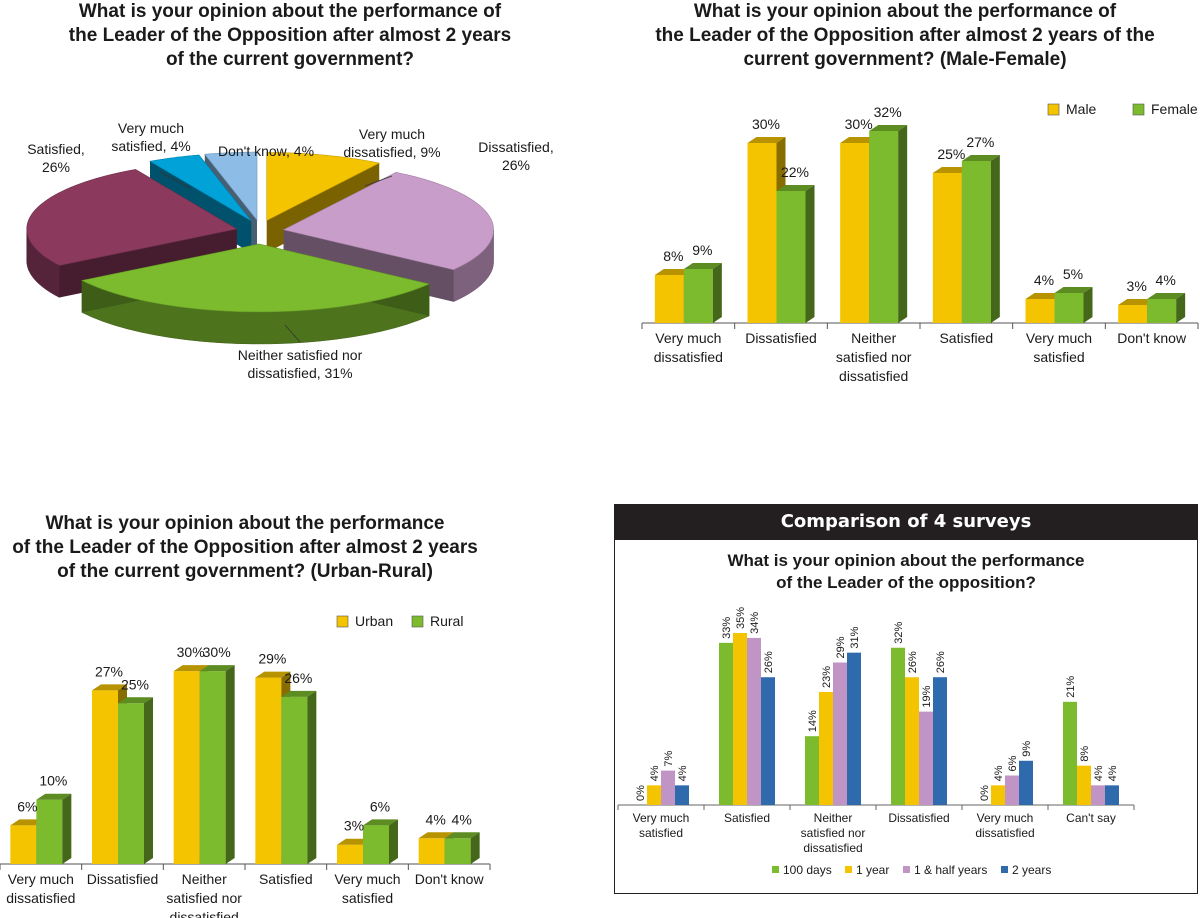  What do you see at coordinates (855, 637) in the screenshot?
I see `surveys-value-2-years-2: 31%` at bounding box center [855, 637].